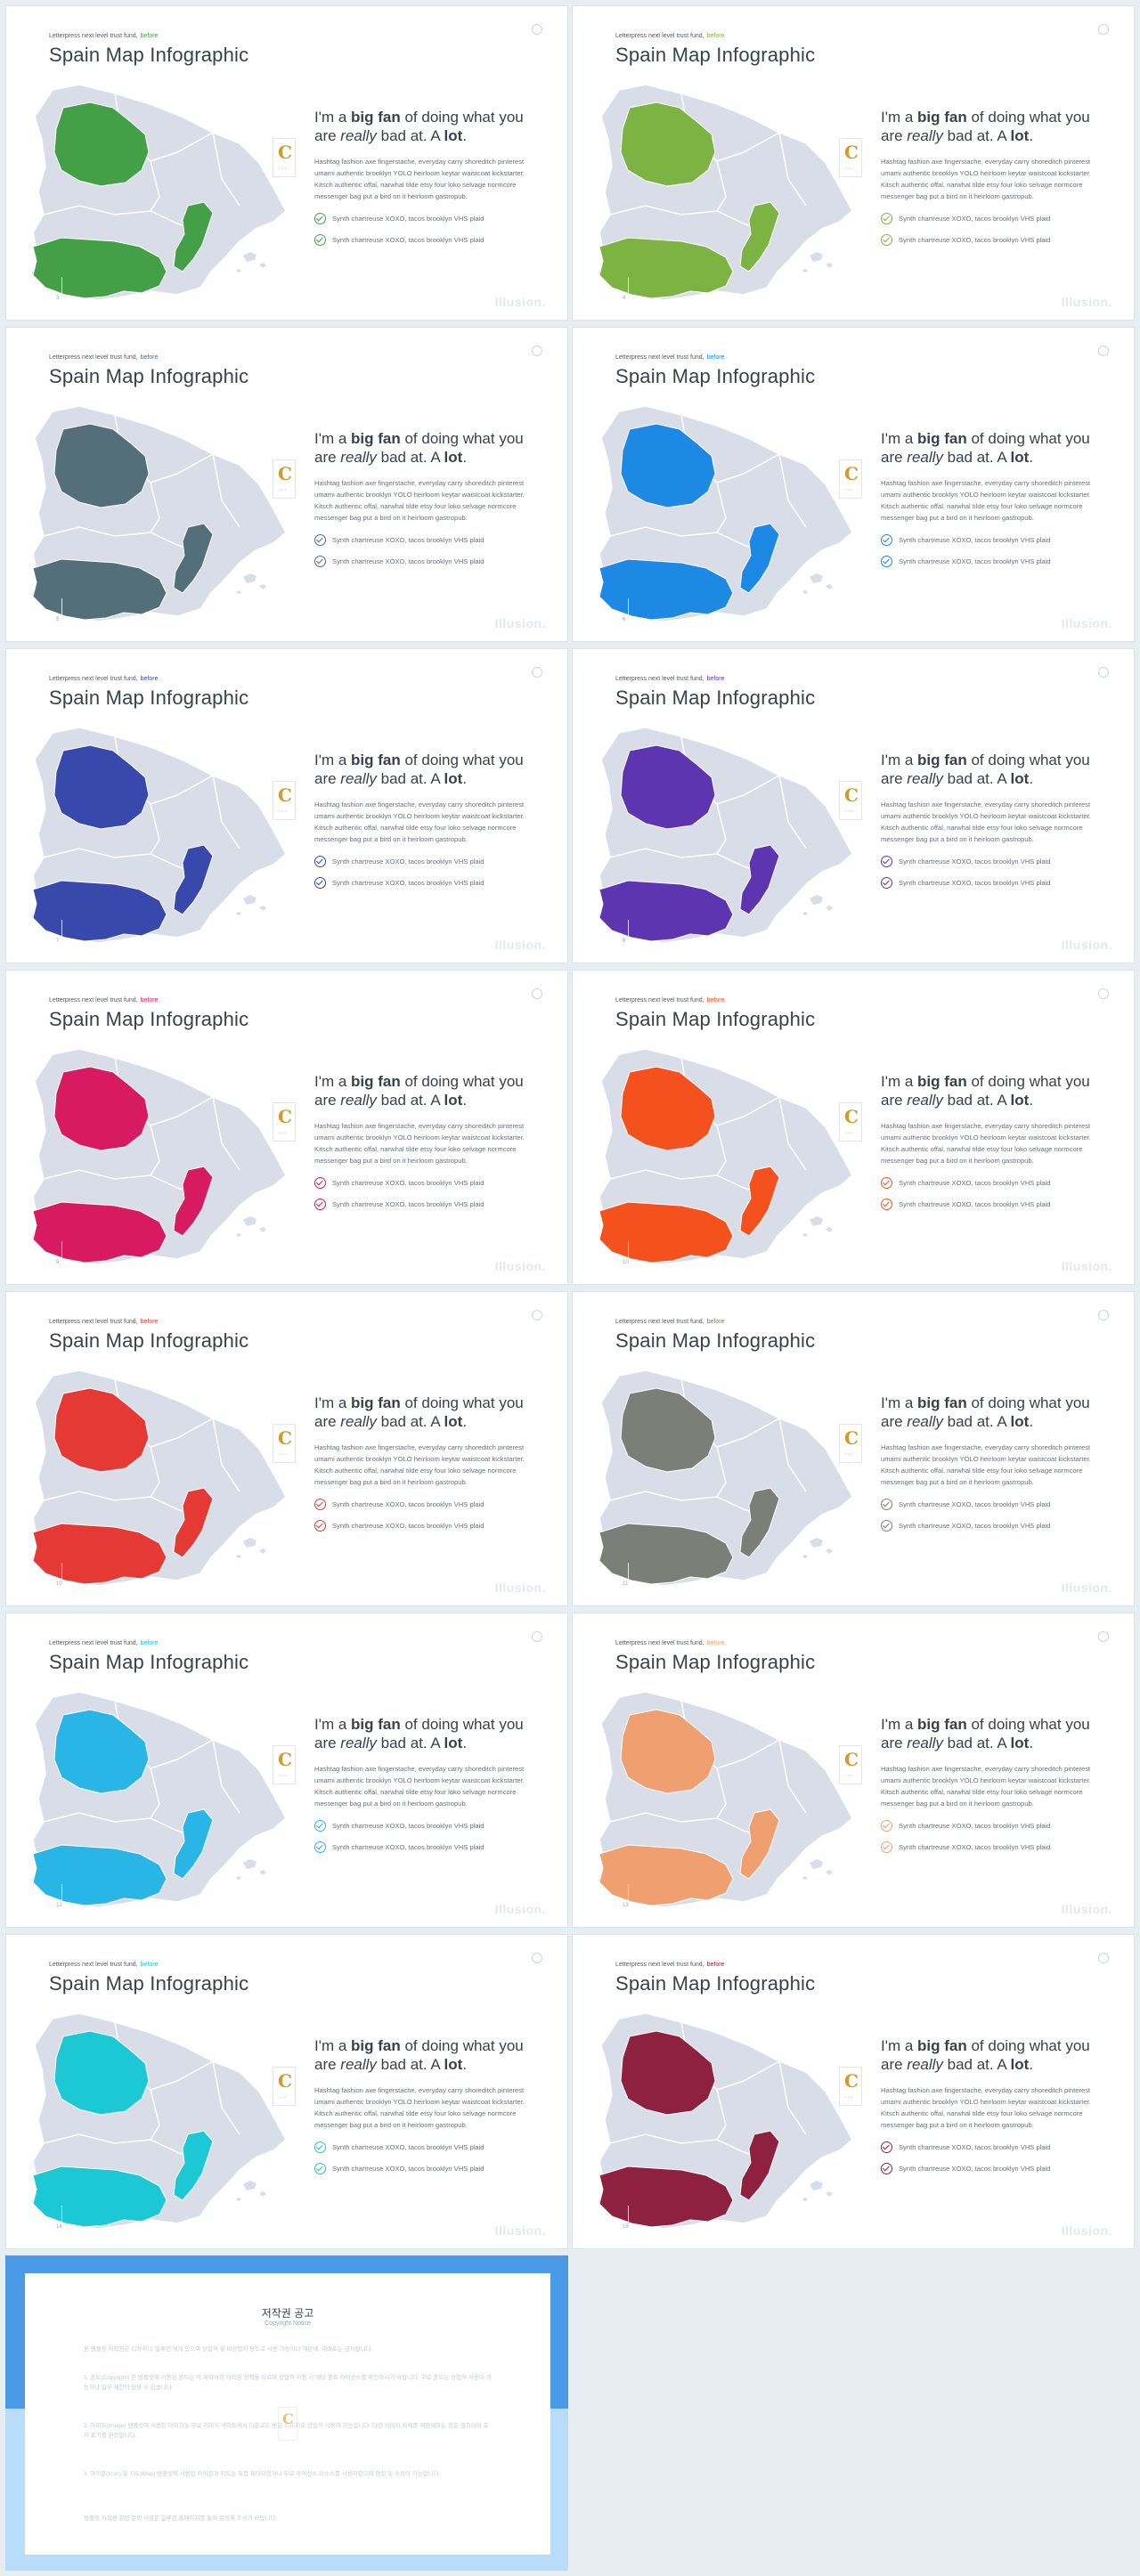 The image size is (1140, 2576). I want to click on page-number: 15, so click(626, 2227).